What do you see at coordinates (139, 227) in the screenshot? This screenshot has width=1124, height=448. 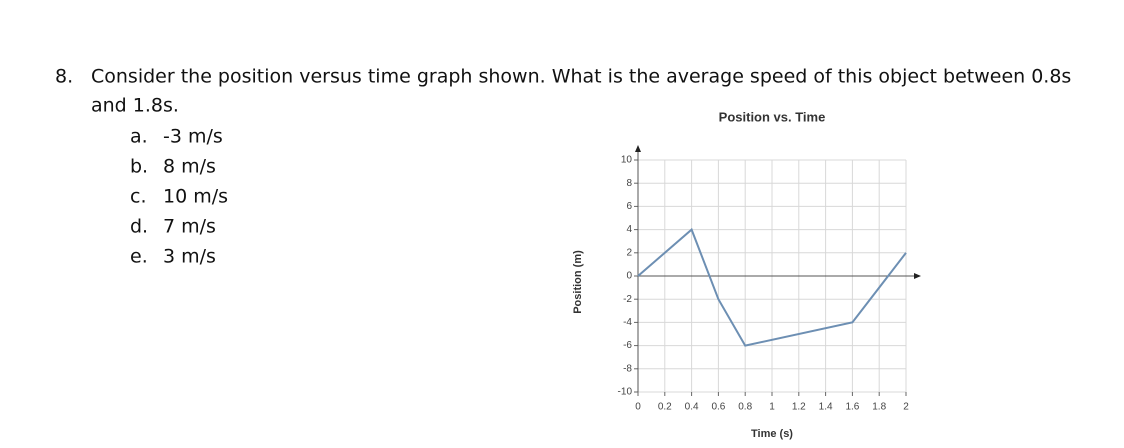 I see `option-letter: d.` at bounding box center [139, 227].